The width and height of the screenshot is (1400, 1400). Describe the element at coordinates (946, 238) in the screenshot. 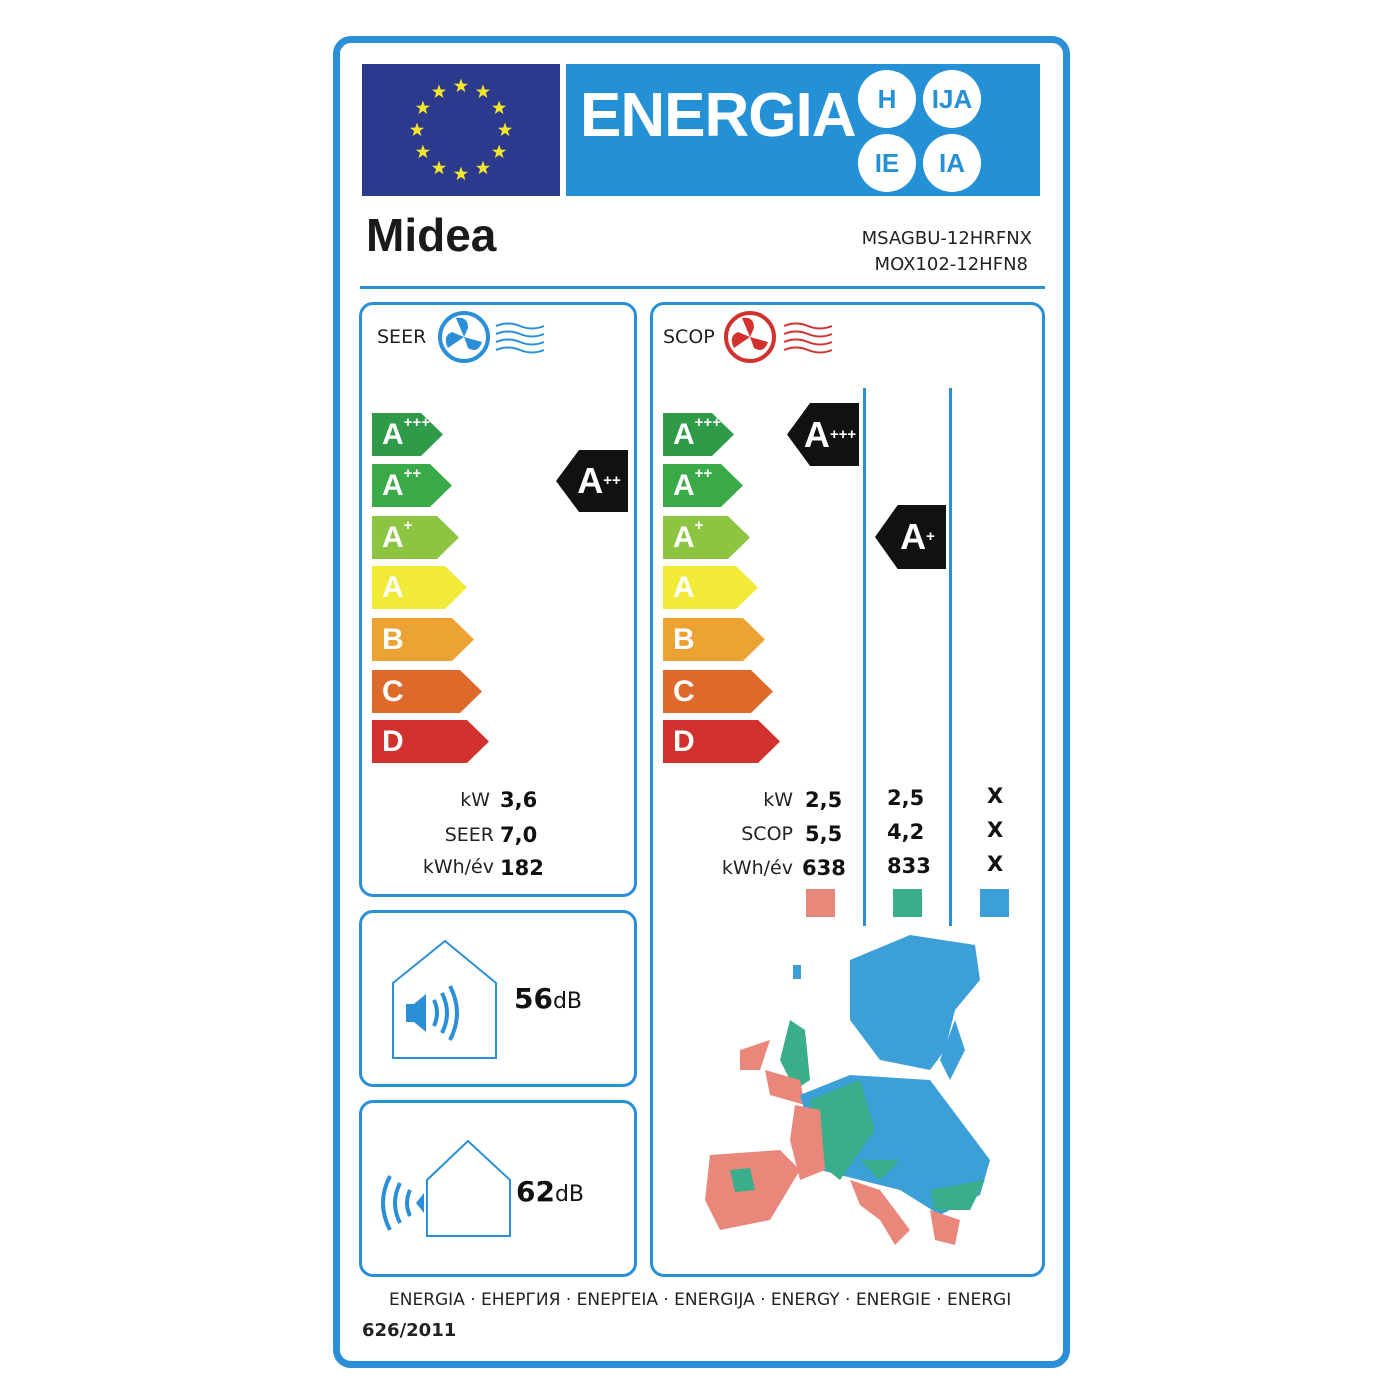

I see `indoor-model: MSAGBU-12HRFNX` at that location.